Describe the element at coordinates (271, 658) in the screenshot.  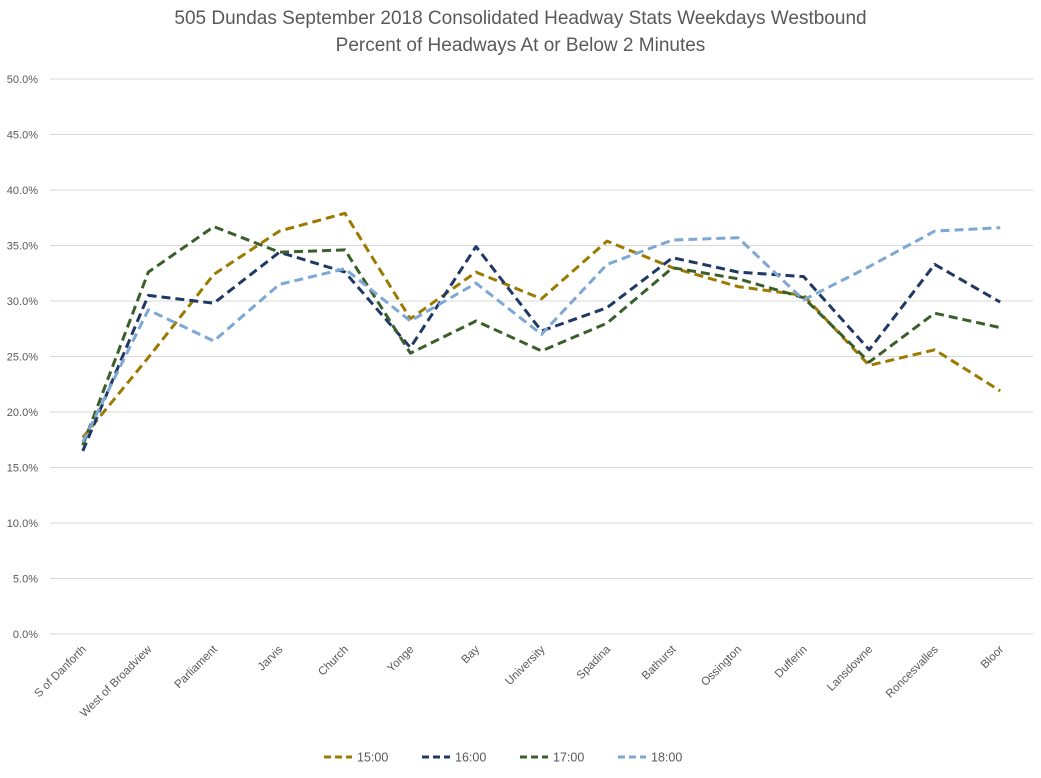
I see `x-tick-label: Jarvis` at that location.